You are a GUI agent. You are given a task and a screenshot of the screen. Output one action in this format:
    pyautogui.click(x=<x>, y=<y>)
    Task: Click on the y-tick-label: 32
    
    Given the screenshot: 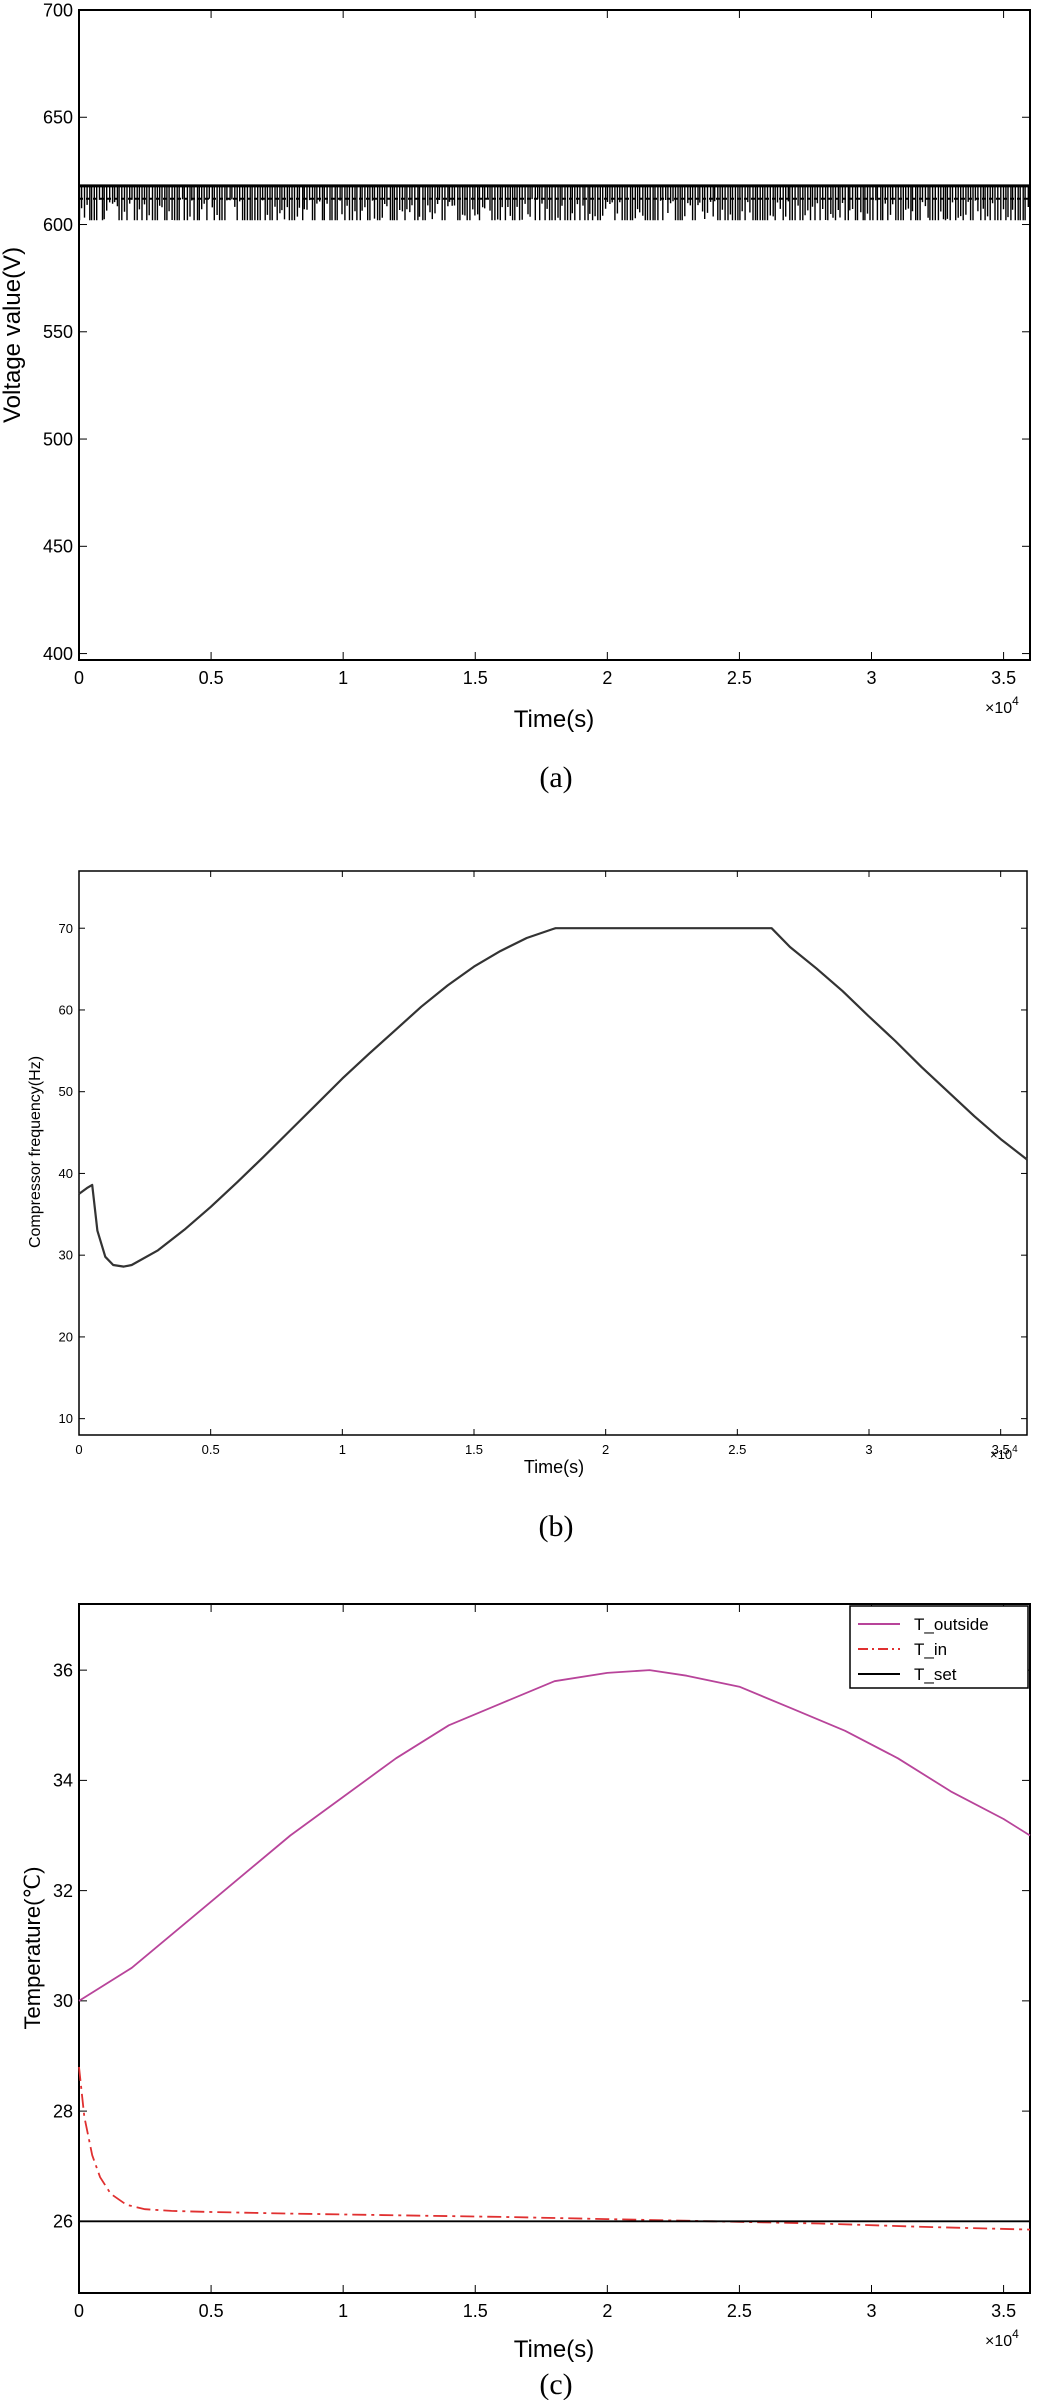 What is the action you would take?
    pyautogui.click(x=63, y=1891)
    